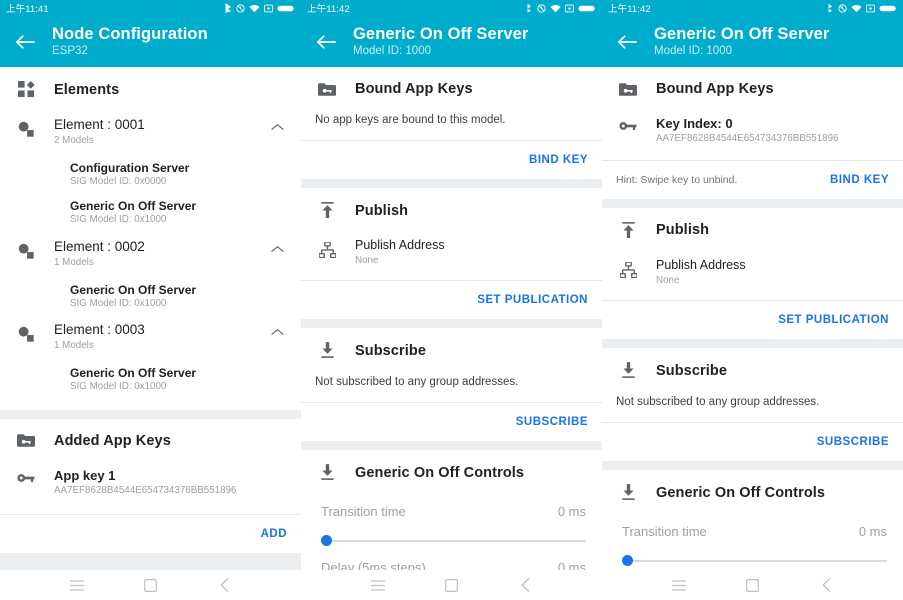  Describe the element at coordinates (150, 133) in the screenshot. I see `element-row: Element : 0001 2 Models` at that location.